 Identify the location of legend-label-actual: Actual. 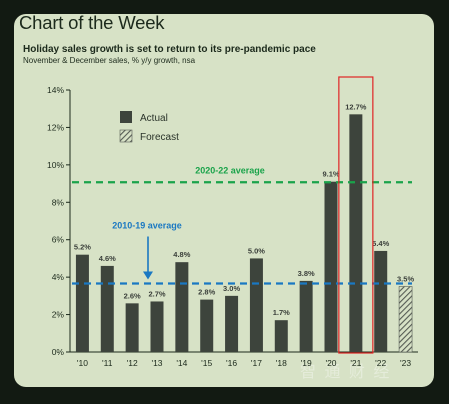
(154, 118).